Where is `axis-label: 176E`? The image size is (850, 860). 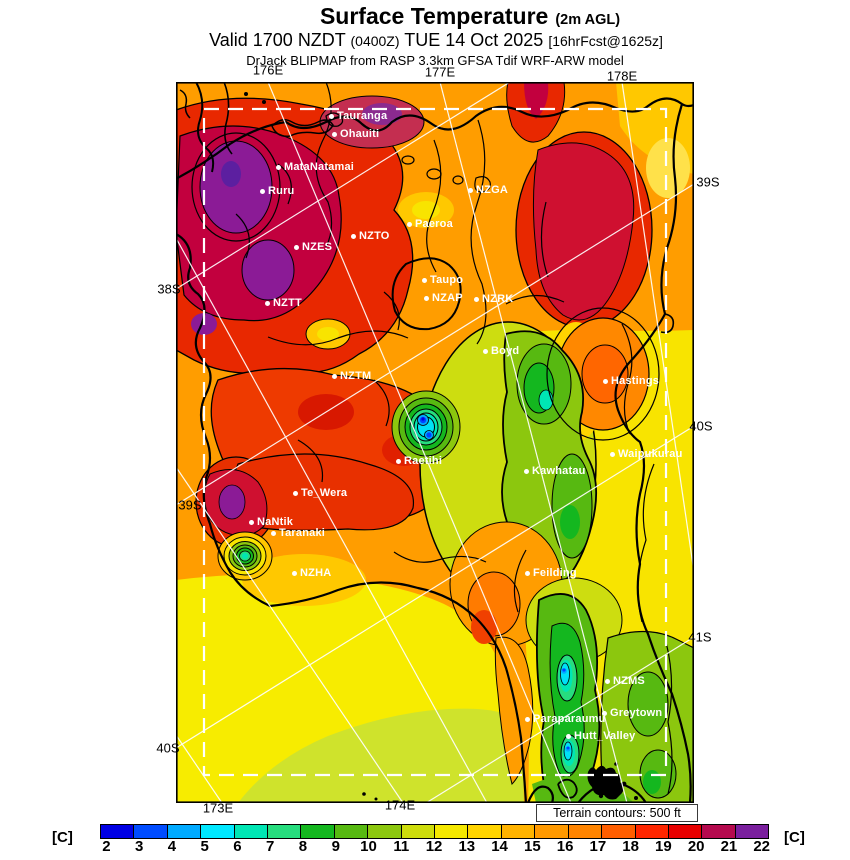 axis-label: 176E is located at coordinates (268, 70).